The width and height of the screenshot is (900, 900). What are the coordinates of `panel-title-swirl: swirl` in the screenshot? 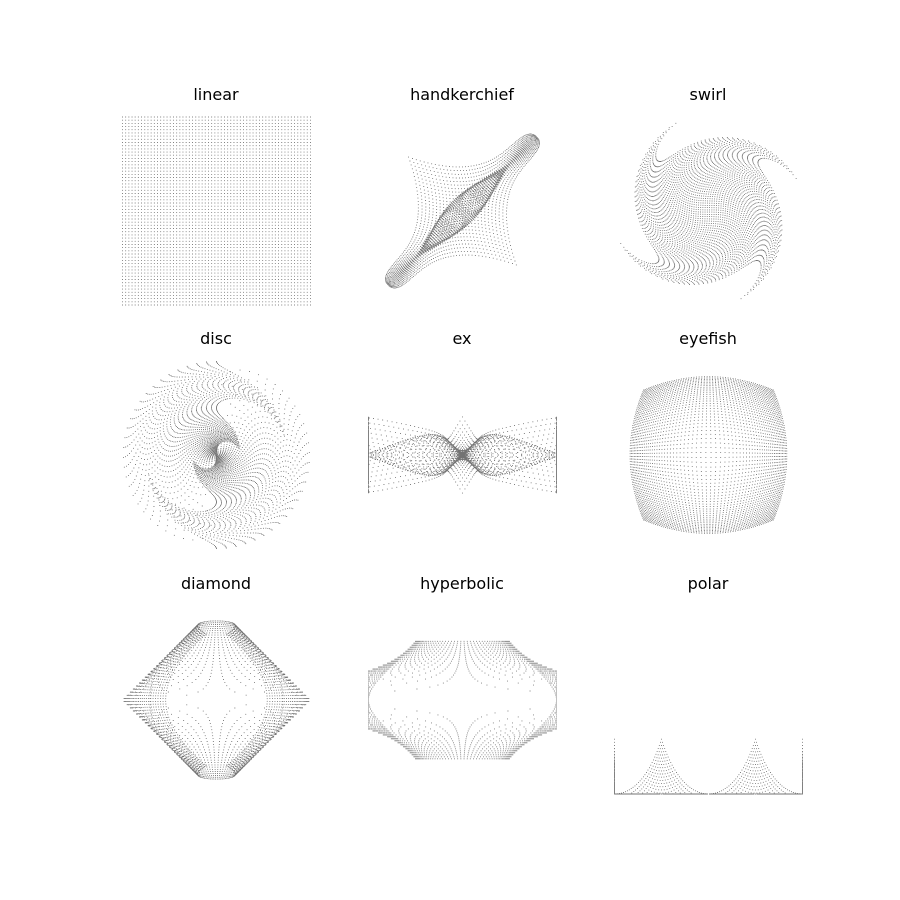 It's located at (708, 94).